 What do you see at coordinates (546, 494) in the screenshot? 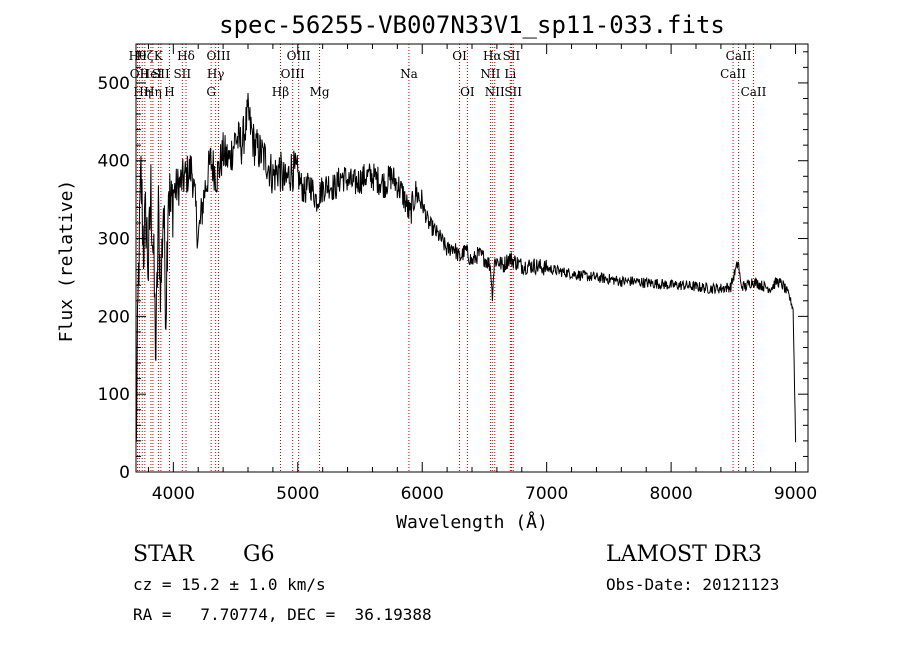
I see `x-tick-label-7000: 7000` at bounding box center [546, 494].